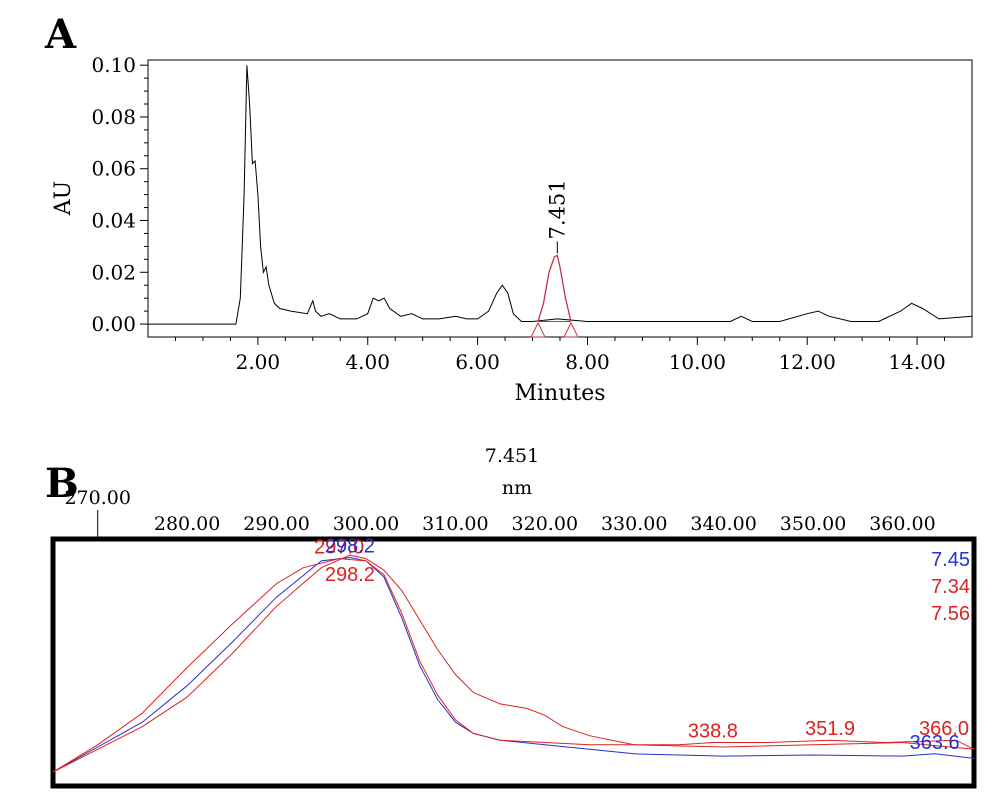  Describe the element at coordinates (512, 456) in the screenshot. I see `panel-b-header: 7.451` at that location.